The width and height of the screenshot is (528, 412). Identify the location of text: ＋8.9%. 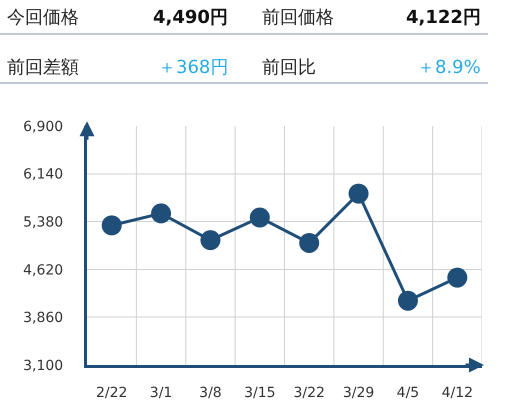
(449, 67).